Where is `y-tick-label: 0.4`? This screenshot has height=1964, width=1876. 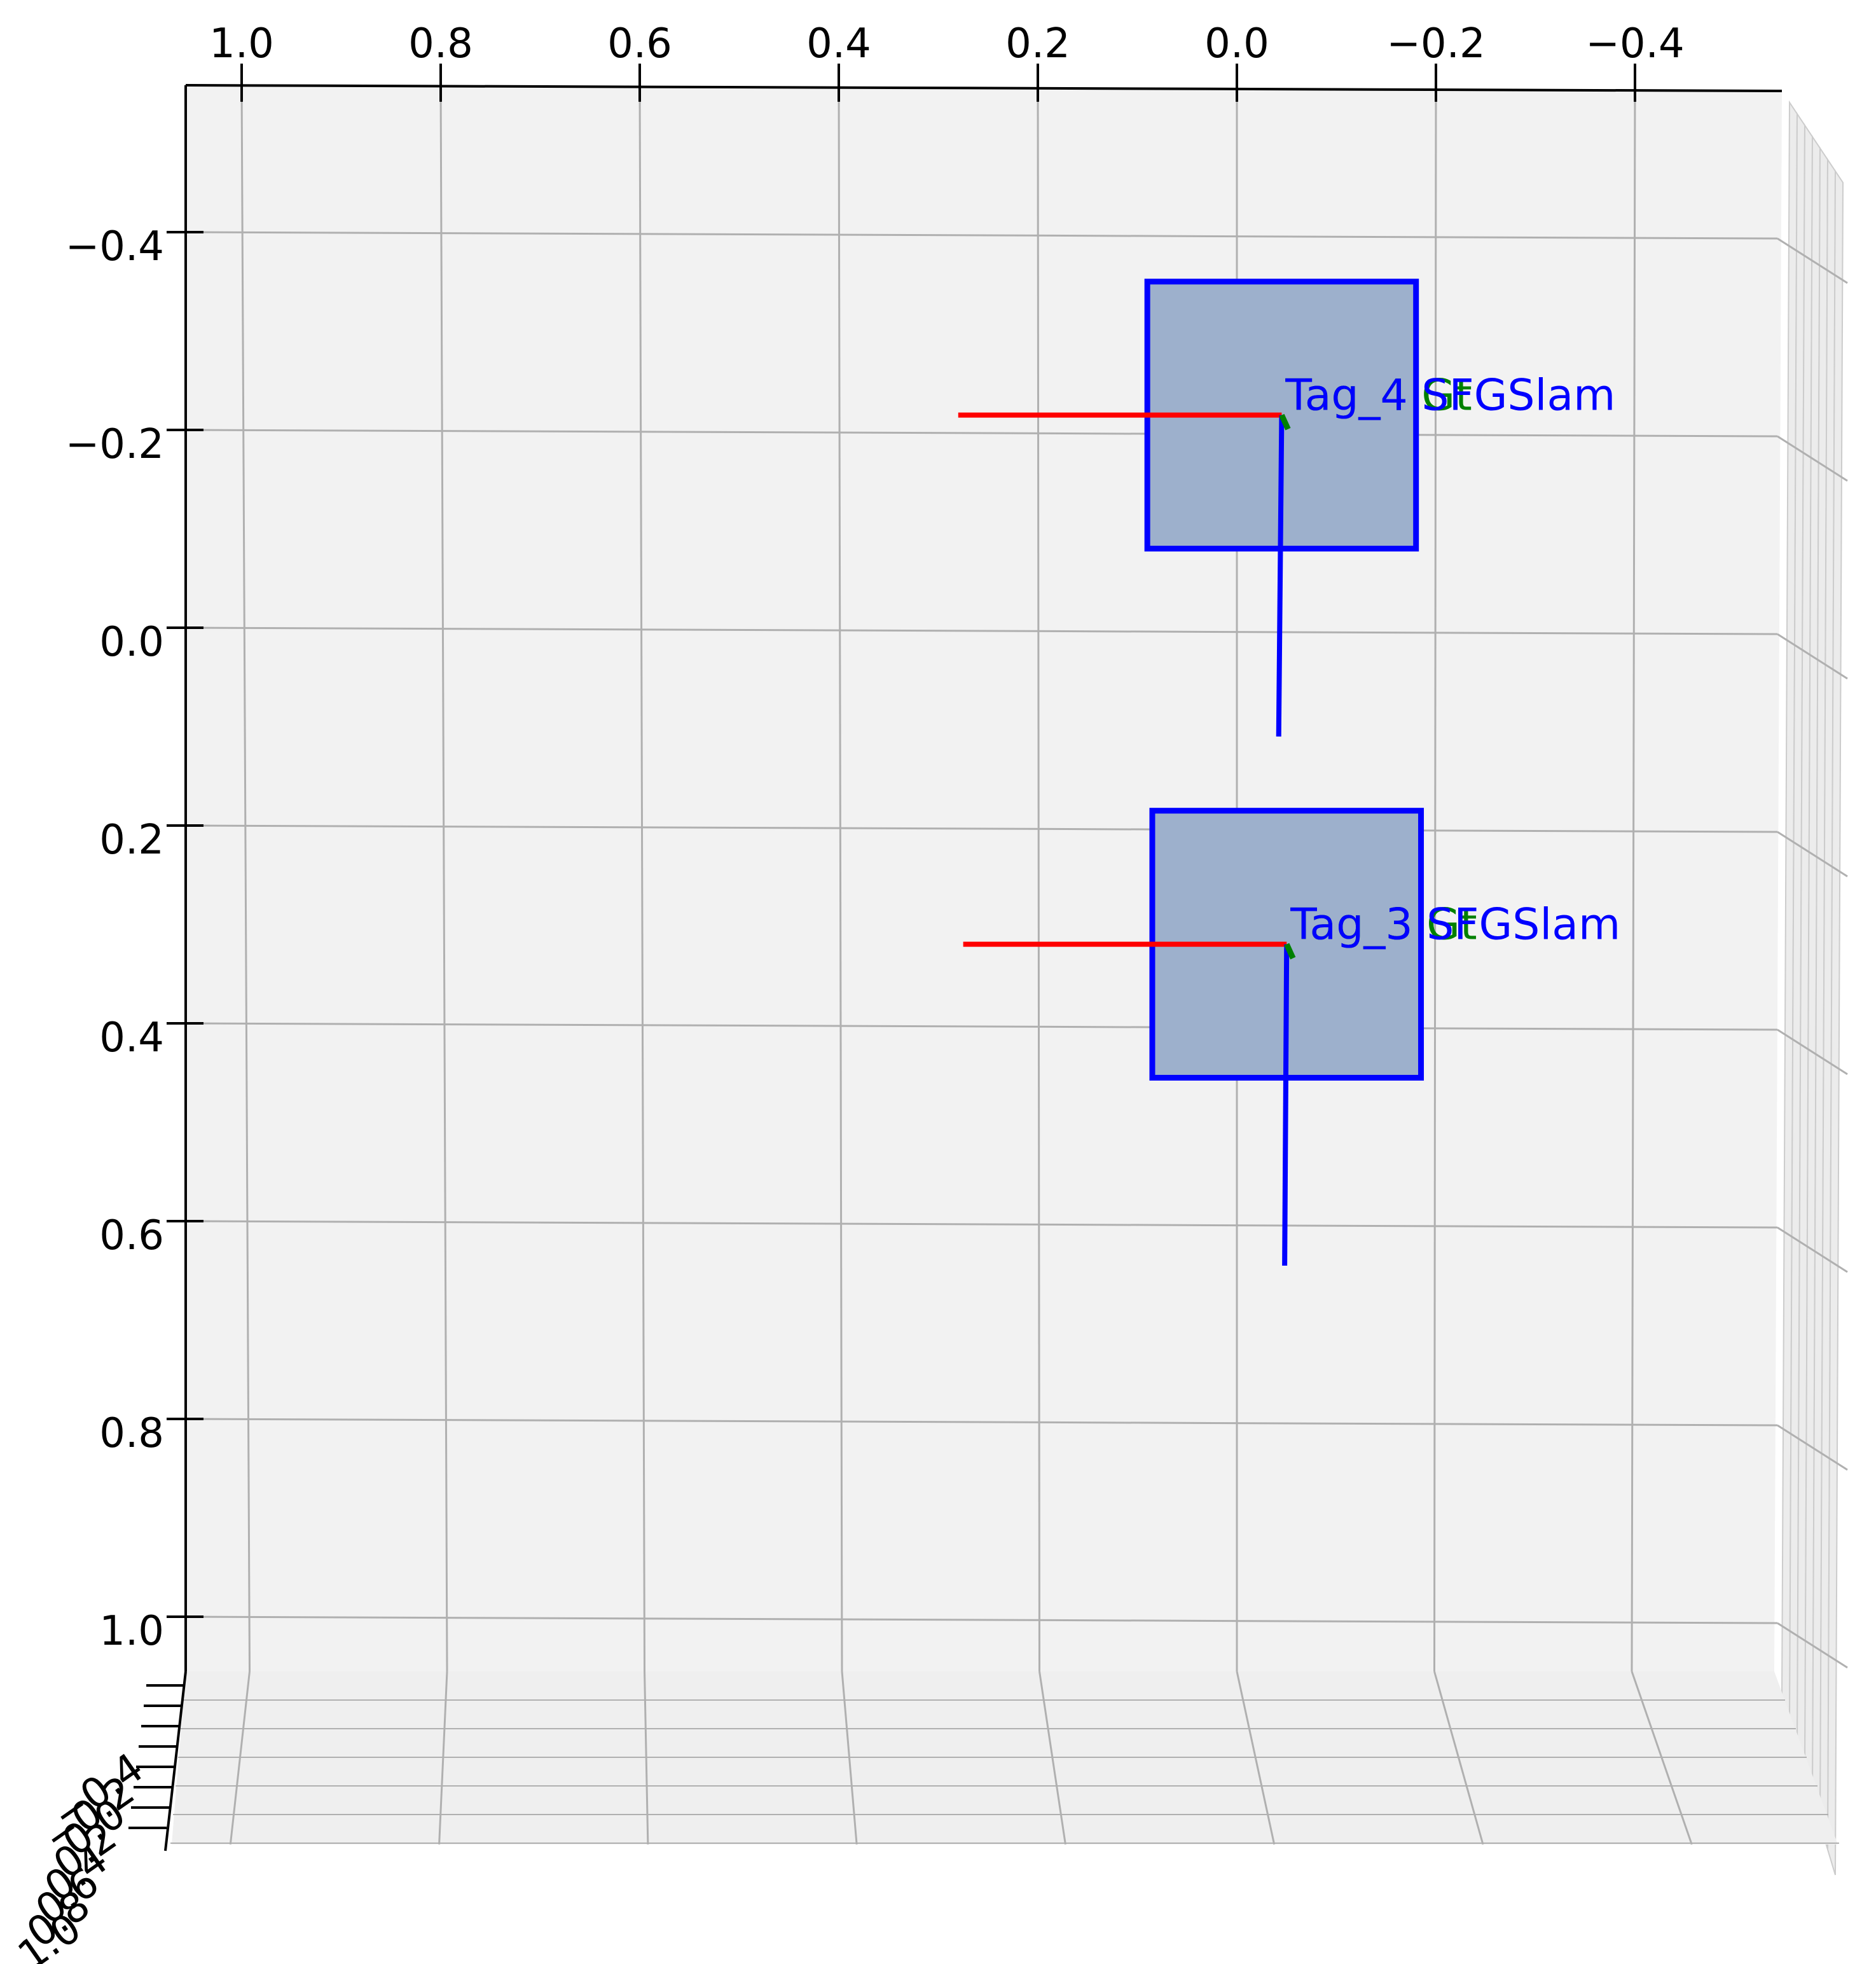 y-tick-label: 0.4 is located at coordinates (131, 1038).